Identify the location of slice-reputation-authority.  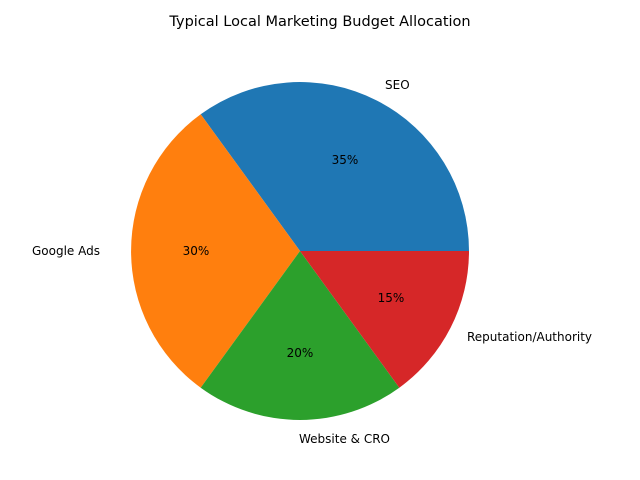
(384, 319).